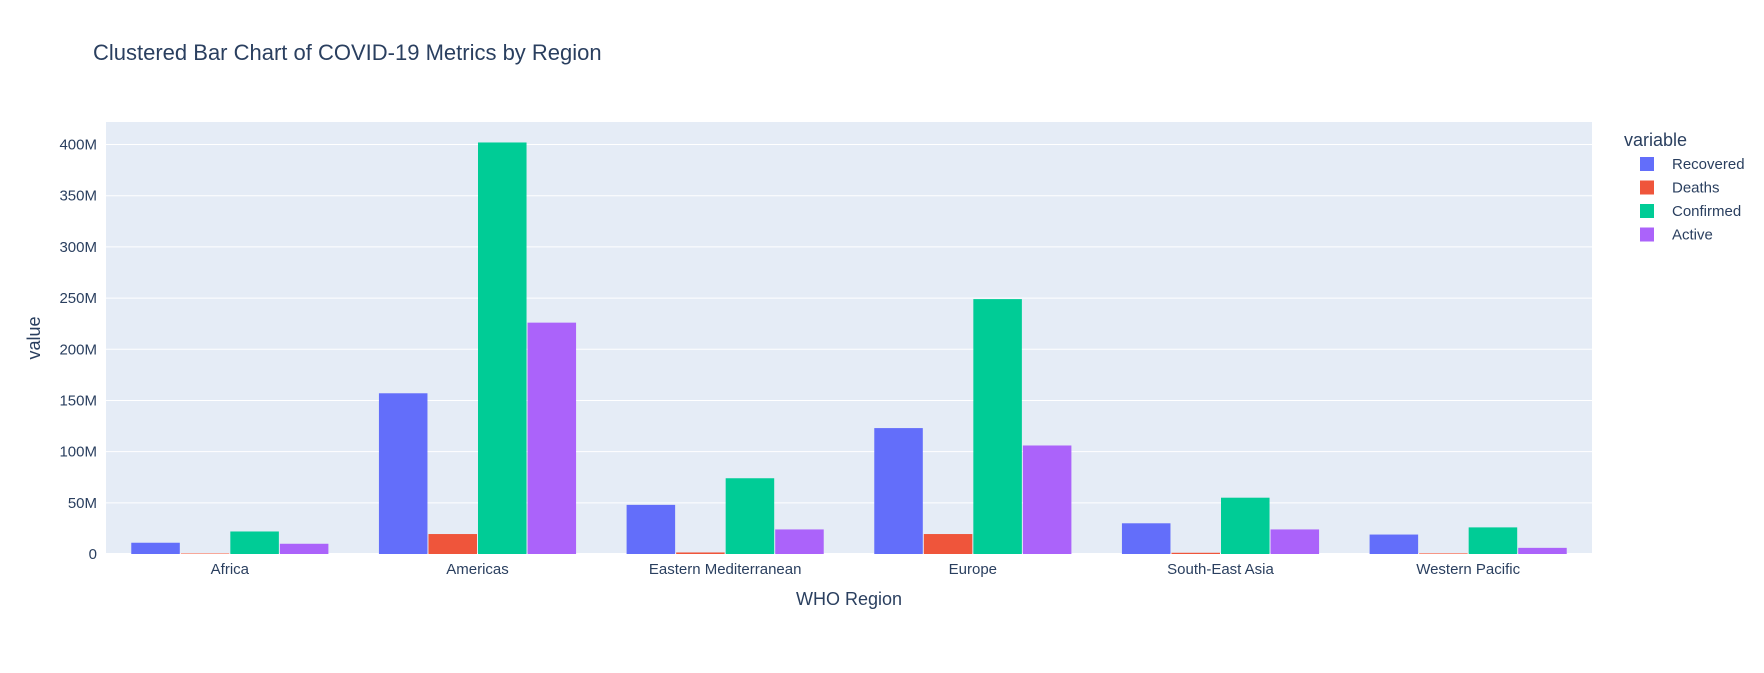  Describe the element at coordinates (93, 554) in the screenshot. I see `y-tick-label: 0` at that location.